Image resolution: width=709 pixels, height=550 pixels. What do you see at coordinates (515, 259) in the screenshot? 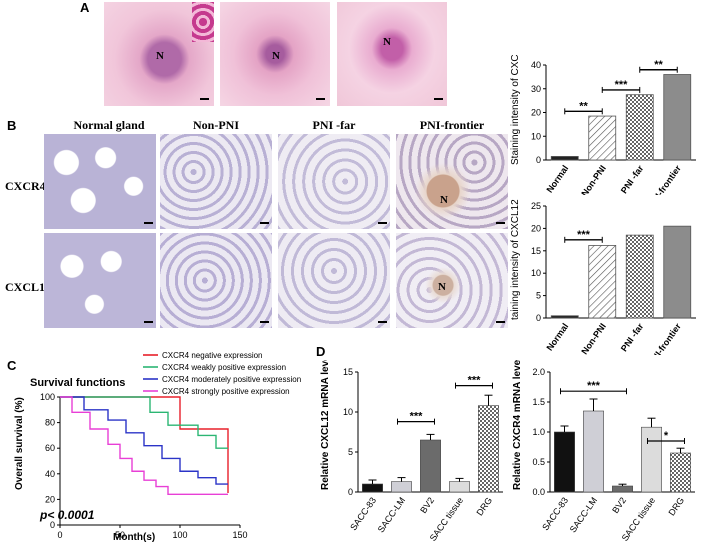
I see `y-axis-label: taining intensity of CXCL12` at bounding box center [515, 259].